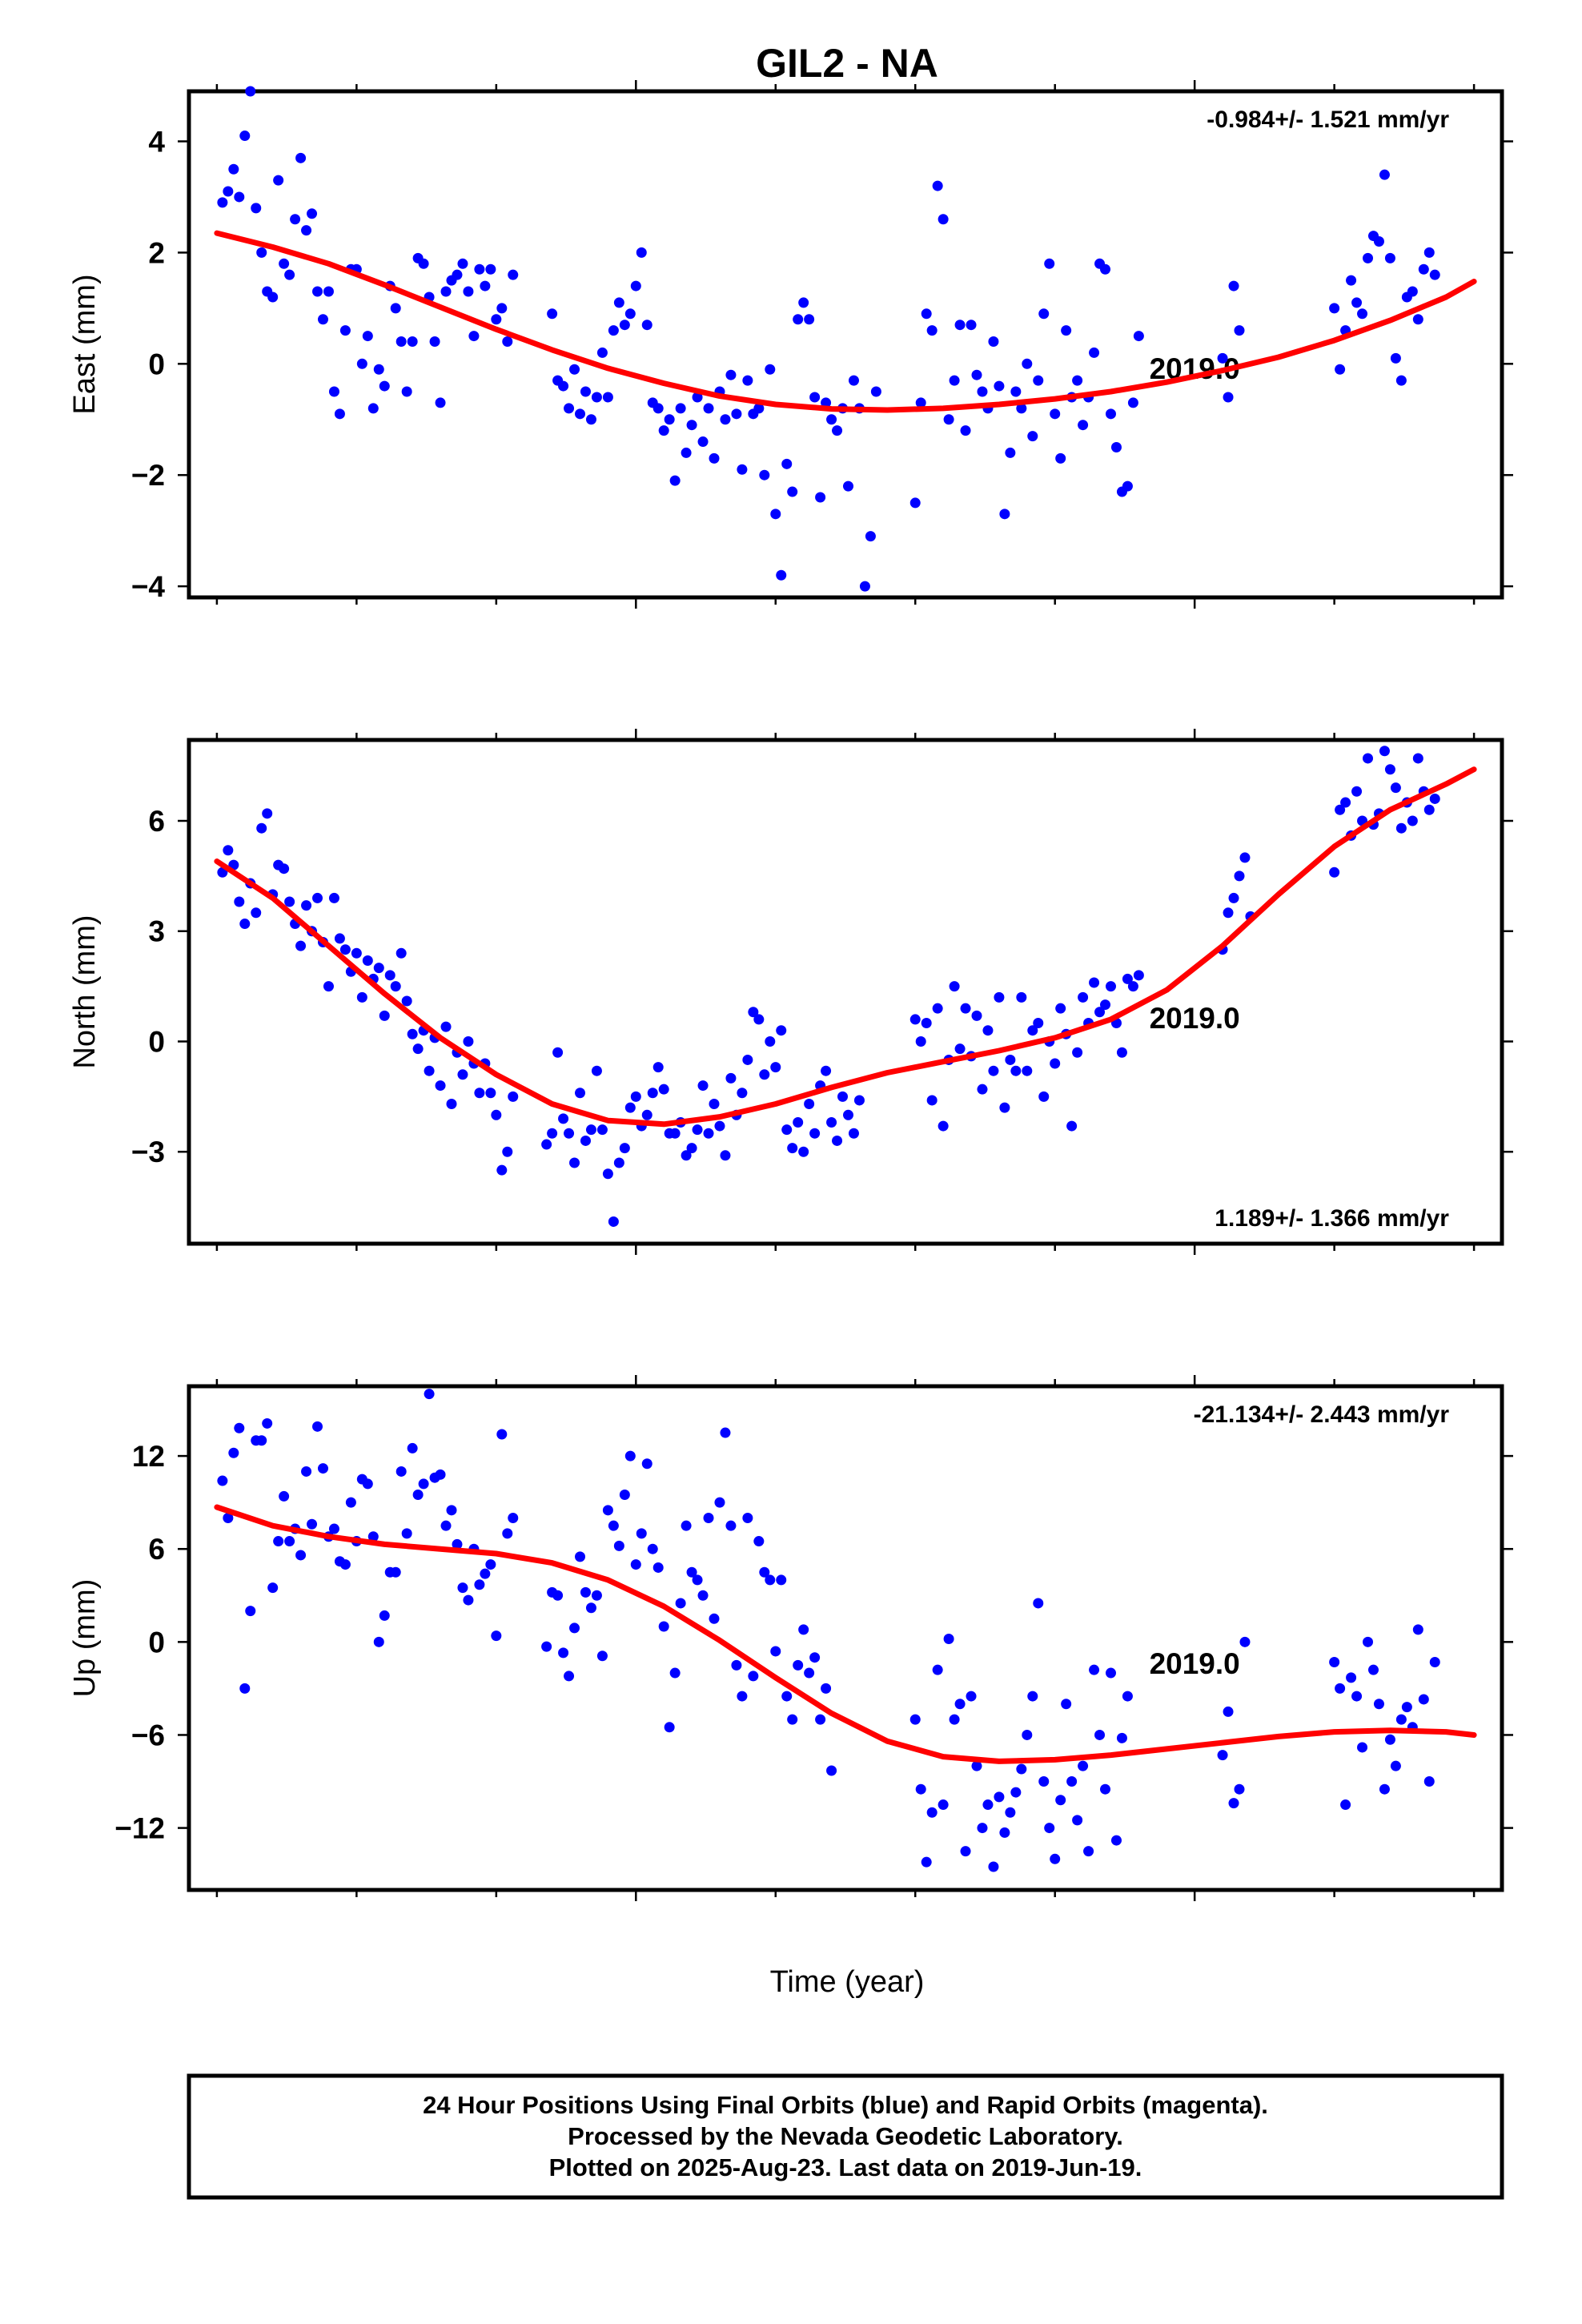  I want to click on y-tick-label: −2, so click(148, 476).